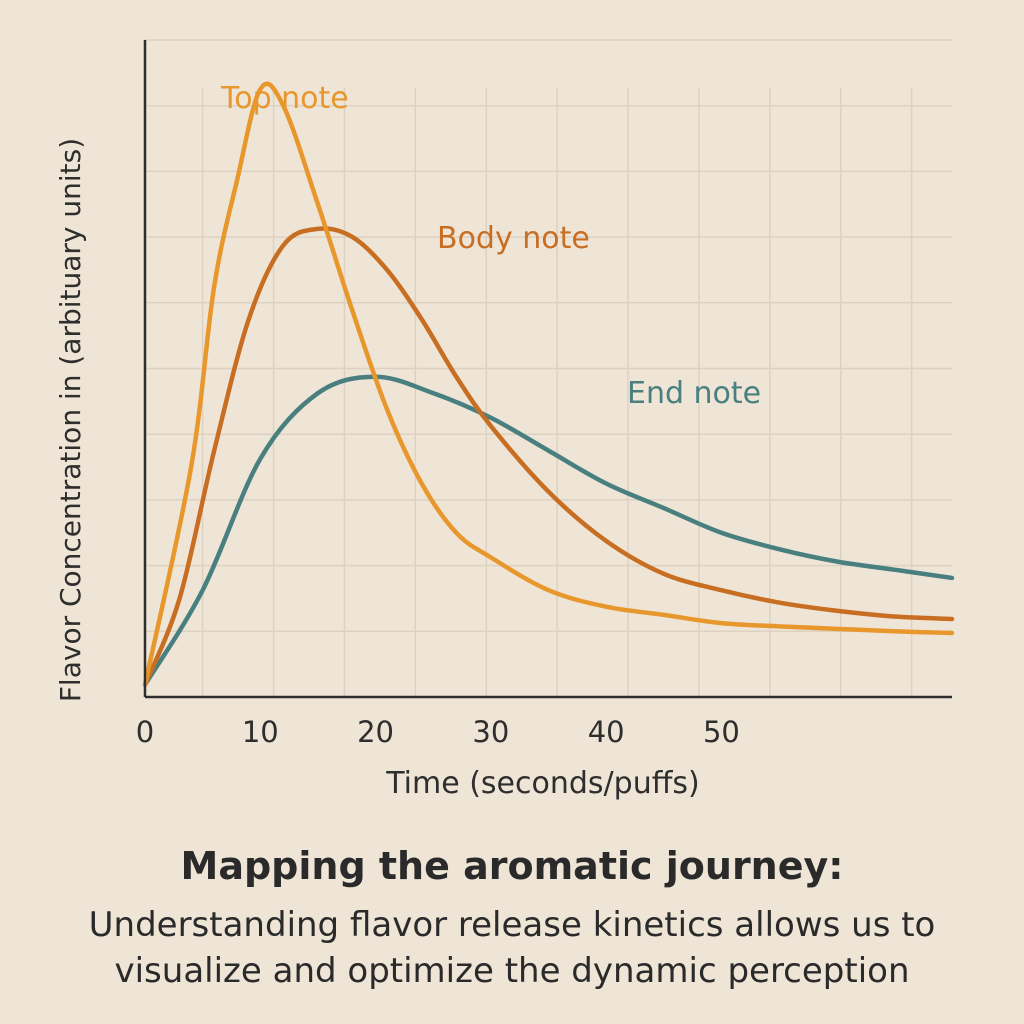 The image size is (1024, 1024). Describe the element at coordinates (260, 732) in the screenshot. I see `x-tick-label: 10` at that location.